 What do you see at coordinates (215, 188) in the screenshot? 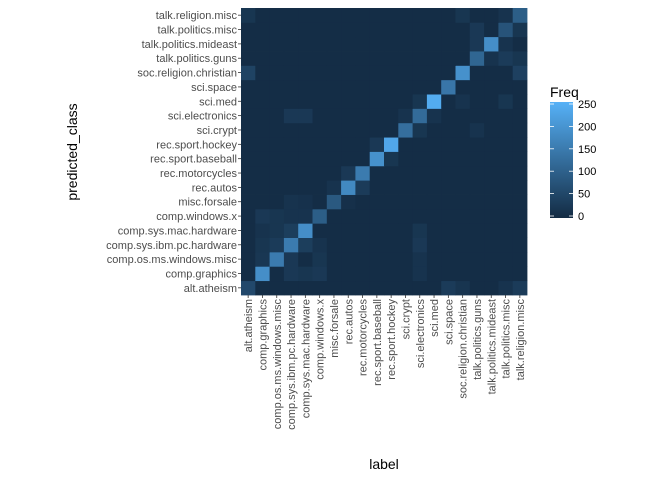
I see `y-tick-label: rec.autos` at bounding box center [215, 188].